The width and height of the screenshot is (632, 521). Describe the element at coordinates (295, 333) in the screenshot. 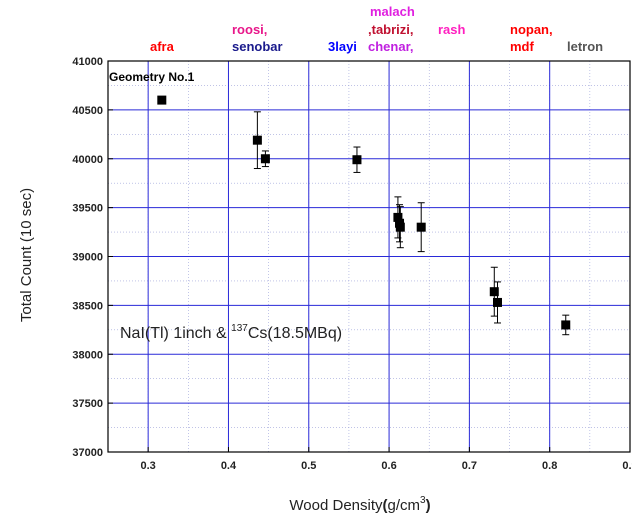

I see `source-annotation-isotope: Cs(18.5MBq)` at that location.